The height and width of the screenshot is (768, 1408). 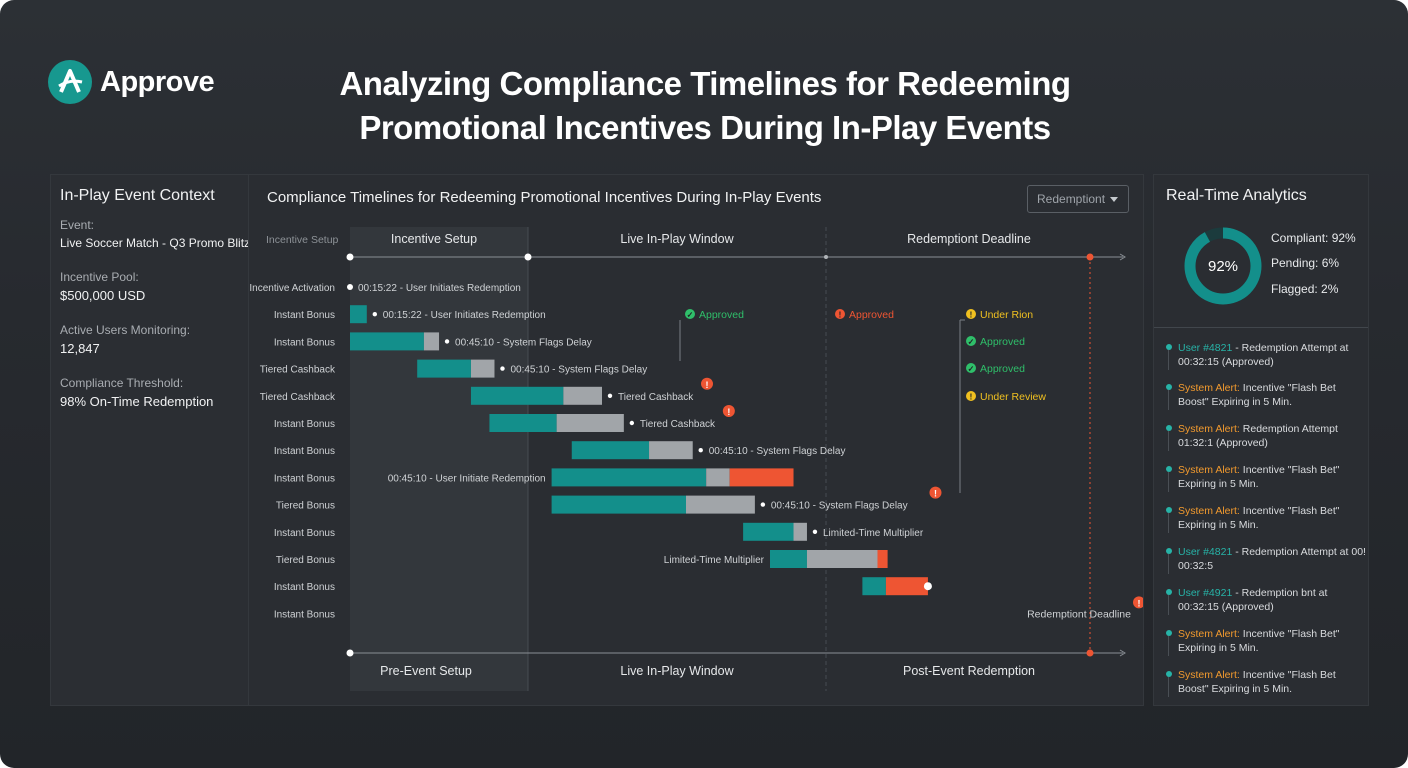 I want to click on pre-event-column, so click(x=439, y=459).